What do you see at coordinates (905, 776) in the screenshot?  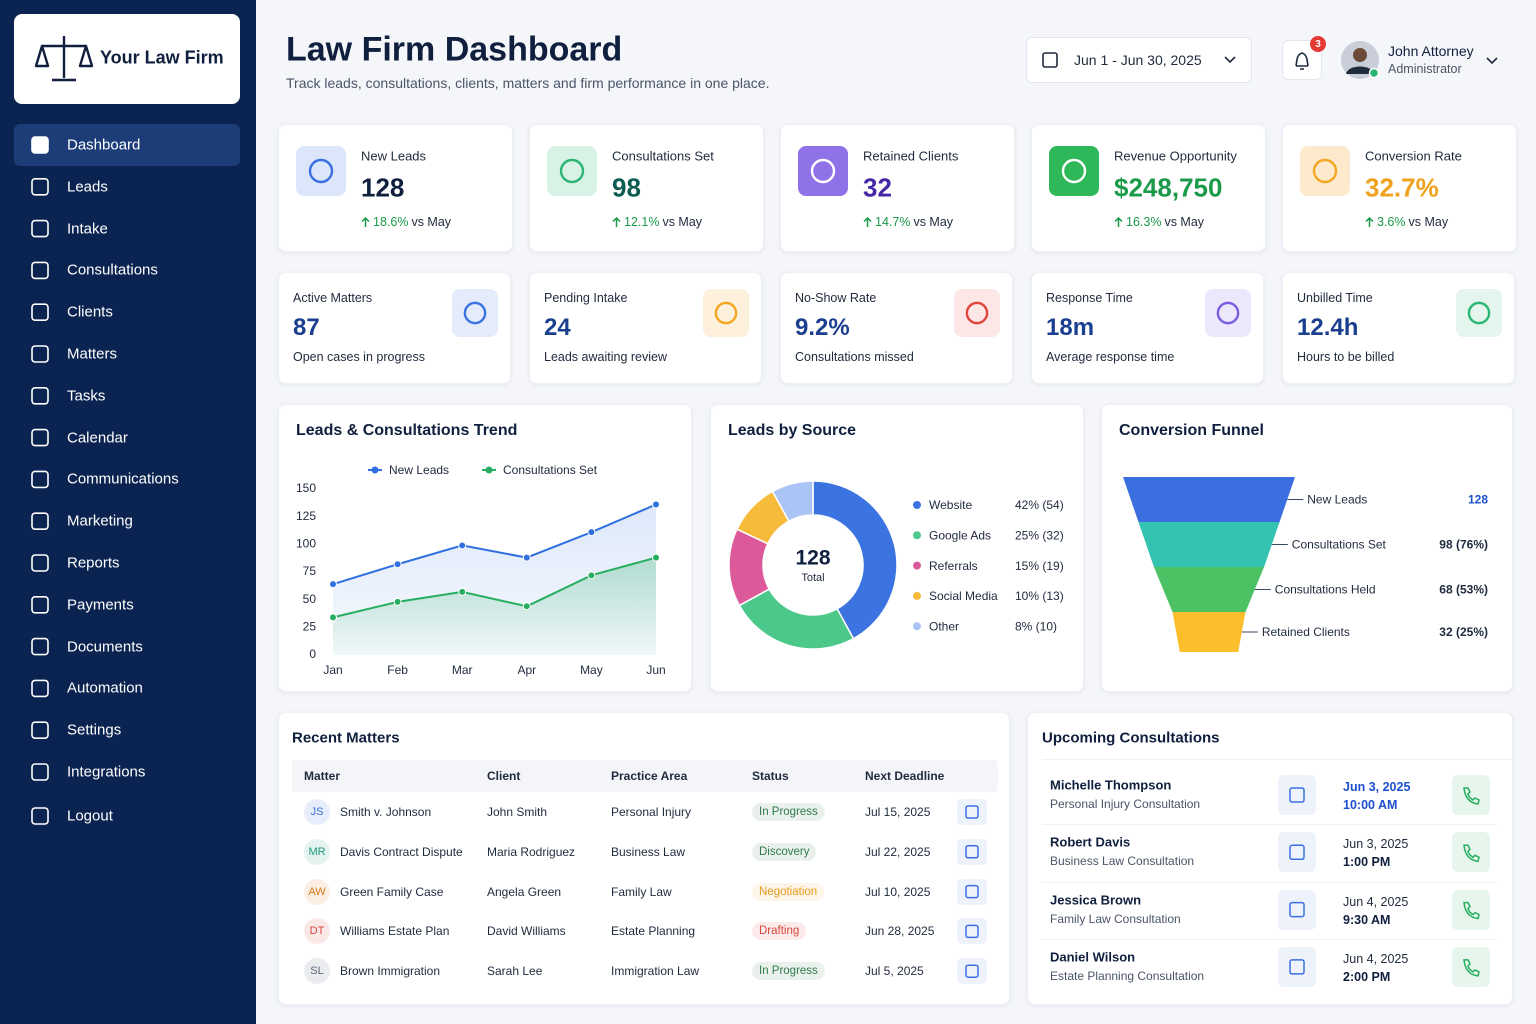 I see `column-header: Next Deadline` at bounding box center [905, 776].